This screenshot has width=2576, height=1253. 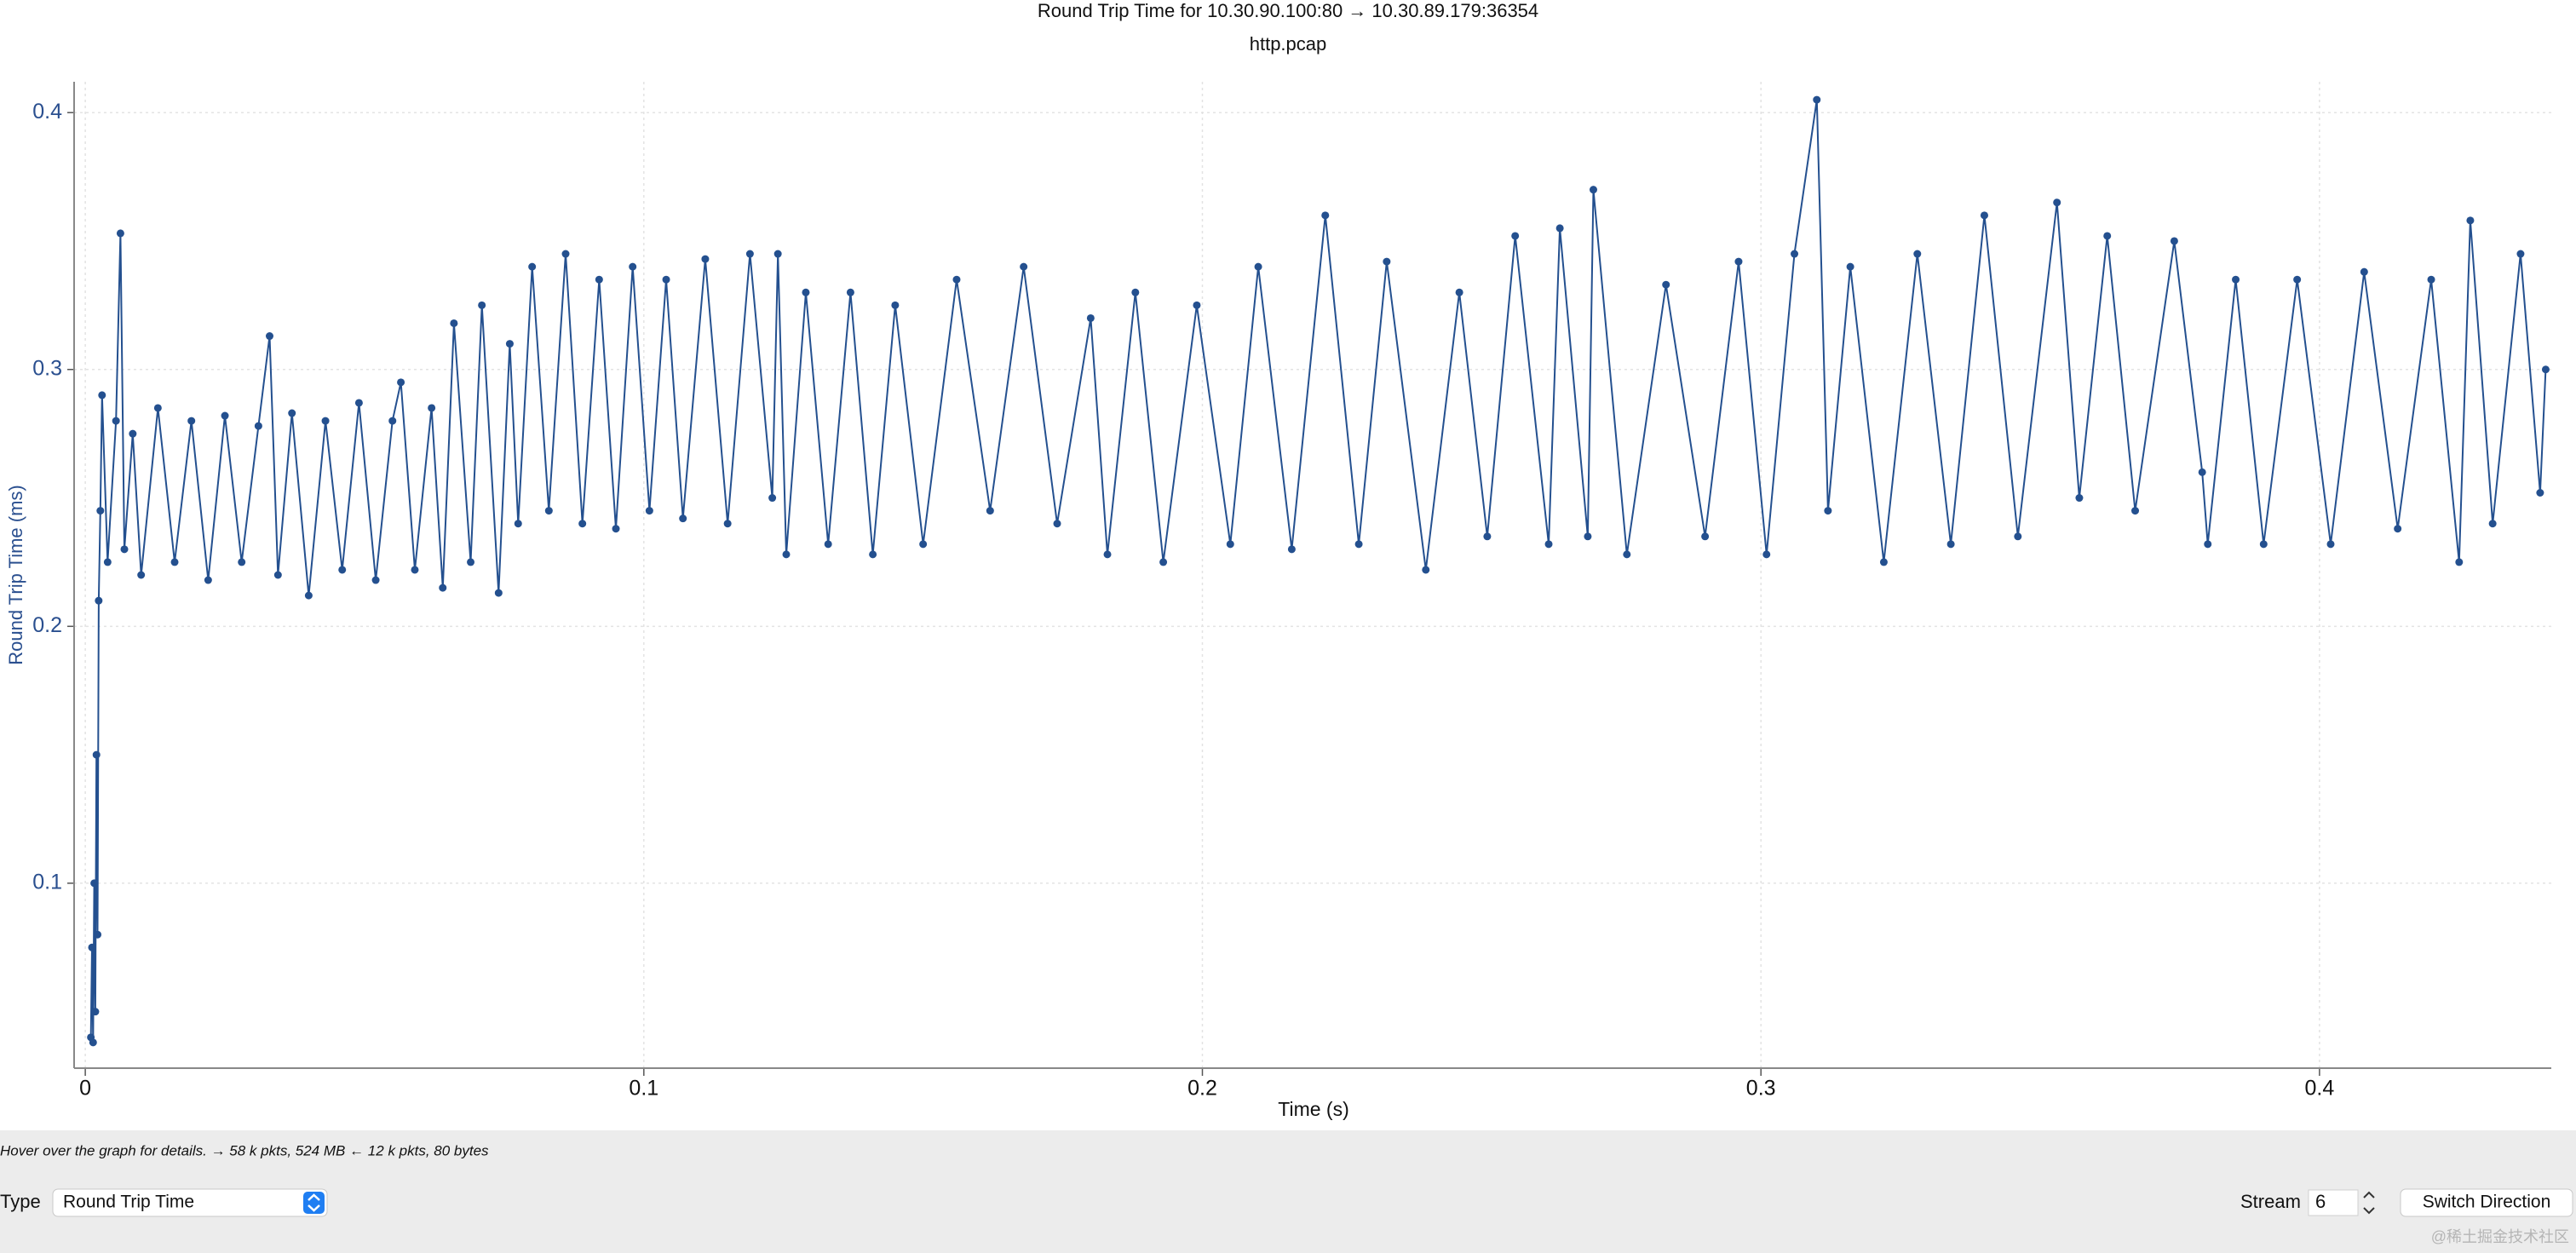 I want to click on x-tick-label: 0.1, so click(x=644, y=1089).